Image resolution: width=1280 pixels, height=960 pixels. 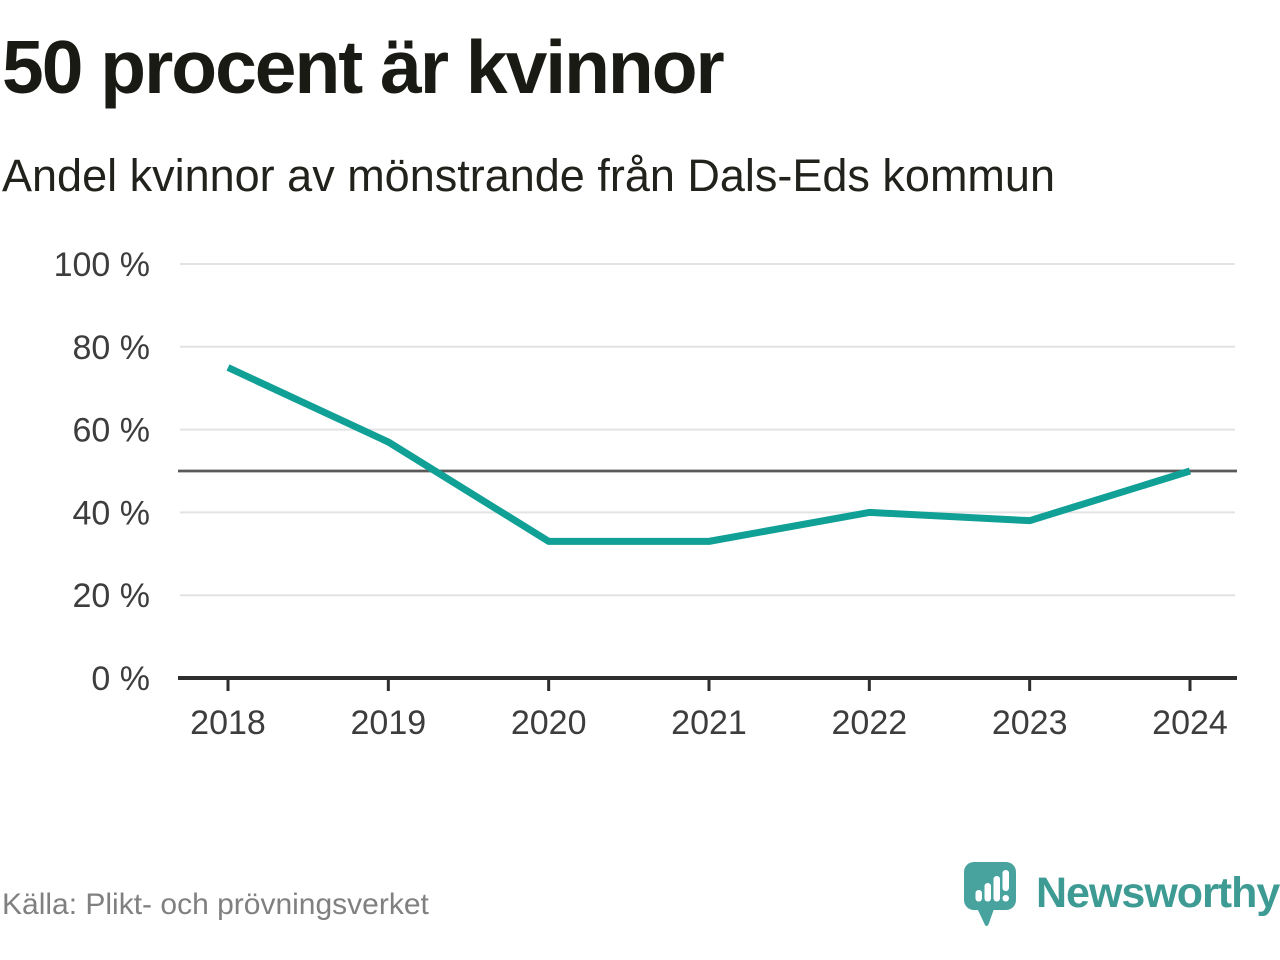 I want to click on newsworthy-bubble-chart-icon, so click(x=990, y=894).